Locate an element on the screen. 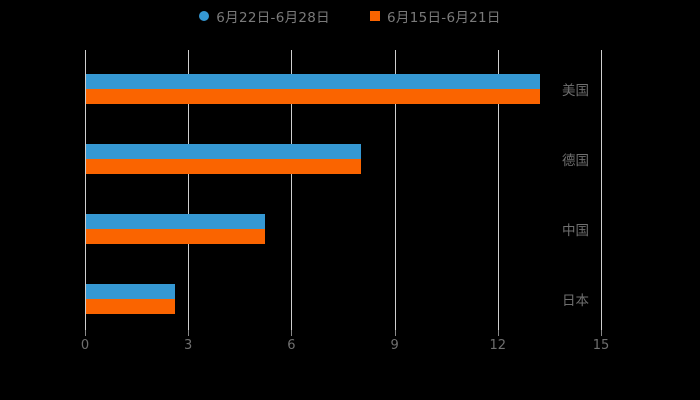 This screenshot has height=400, width=700. circle-marker-icon is located at coordinates (204, 16).